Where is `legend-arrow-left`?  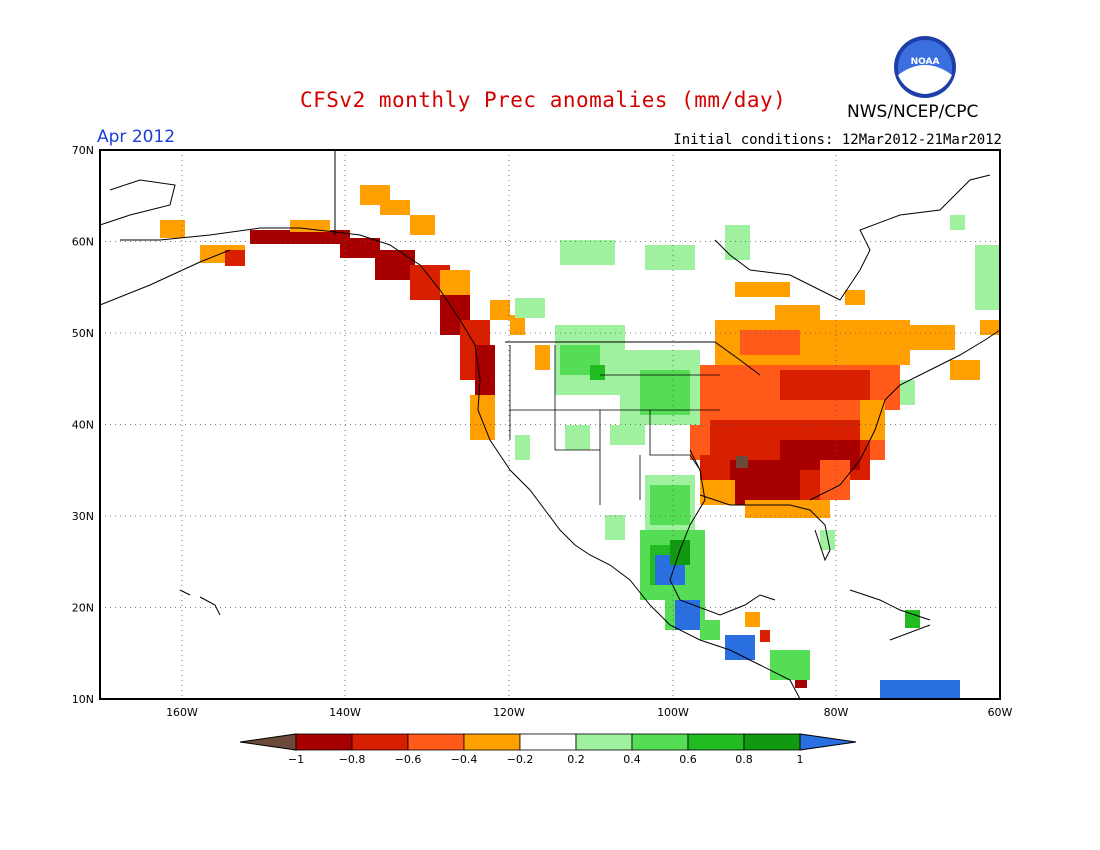 legend-arrow-left is located at coordinates (268, 742).